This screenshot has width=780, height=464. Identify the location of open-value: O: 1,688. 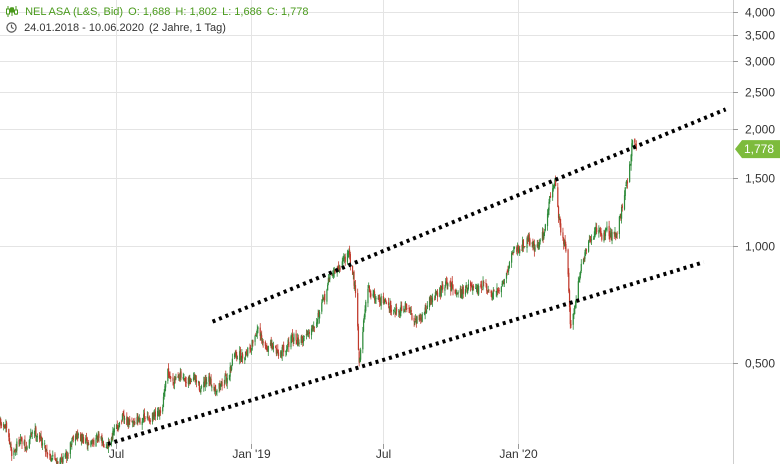
(149, 12).